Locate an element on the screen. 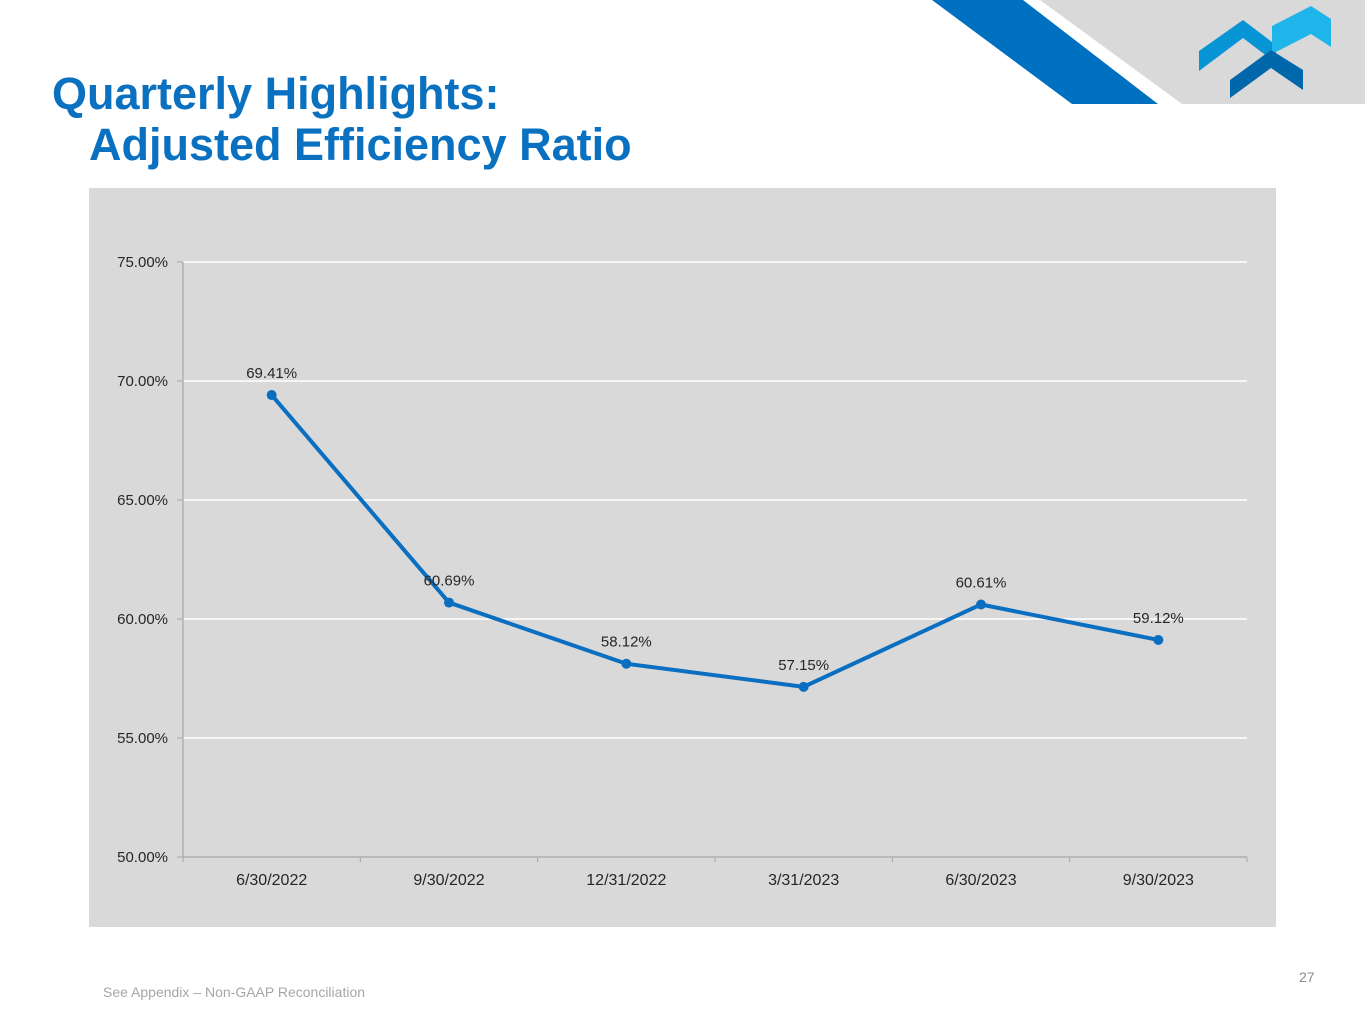 The height and width of the screenshot is (1024, 1365). footnote: See Appendix – Non-GAAP Reconciliation is located at coordinates (234, 992).